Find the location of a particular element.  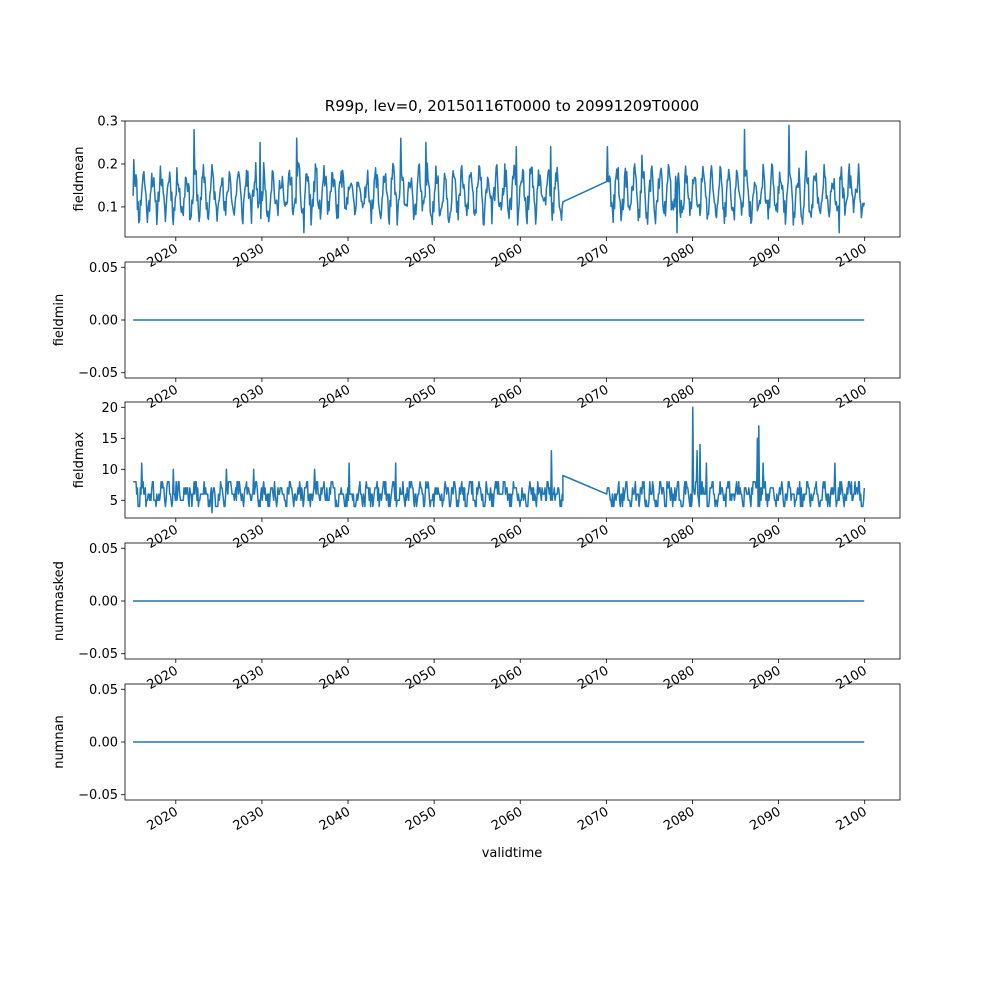

y-tick-label-fieldmax: 15 is located at coordinates (109, 439).